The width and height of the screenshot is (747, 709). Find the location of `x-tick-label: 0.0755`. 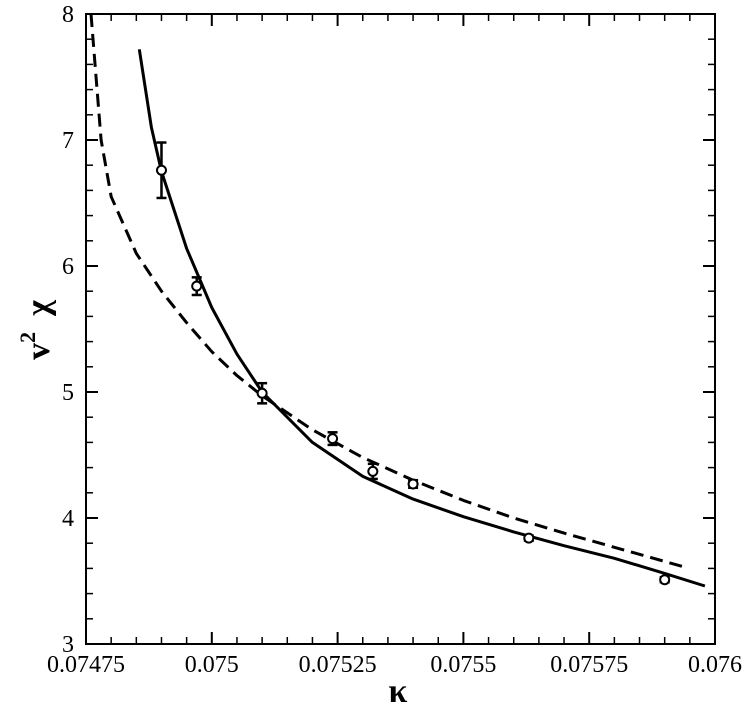

x-tick-label: 0.0755 is located at coordinates (463, 665).